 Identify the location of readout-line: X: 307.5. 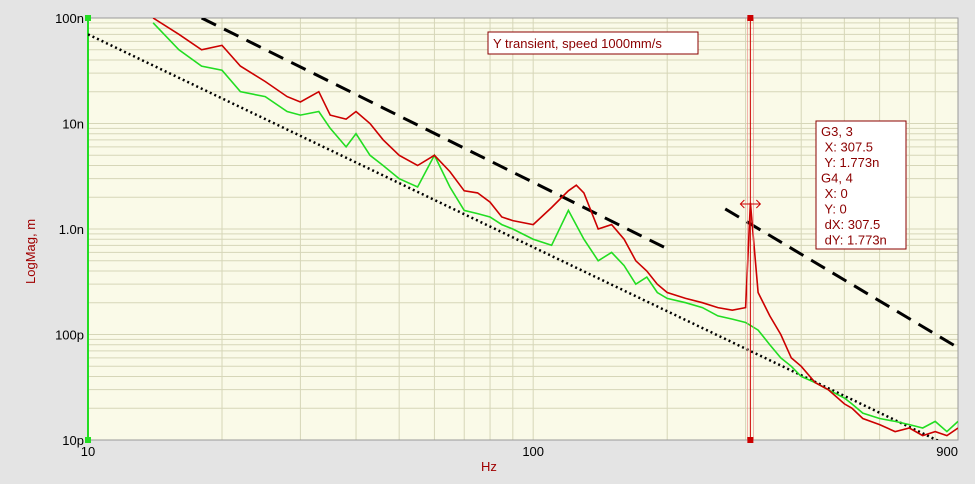
(847, 147).